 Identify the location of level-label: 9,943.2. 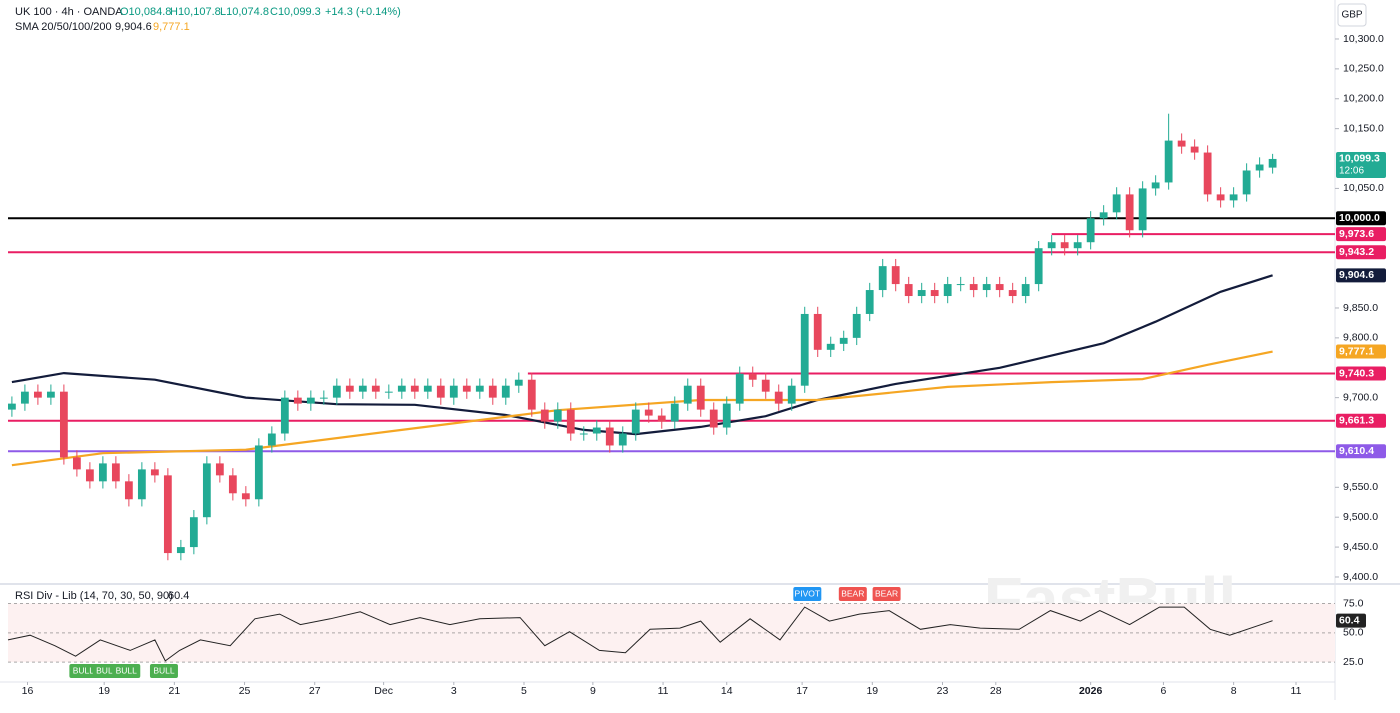
(1356, 252).